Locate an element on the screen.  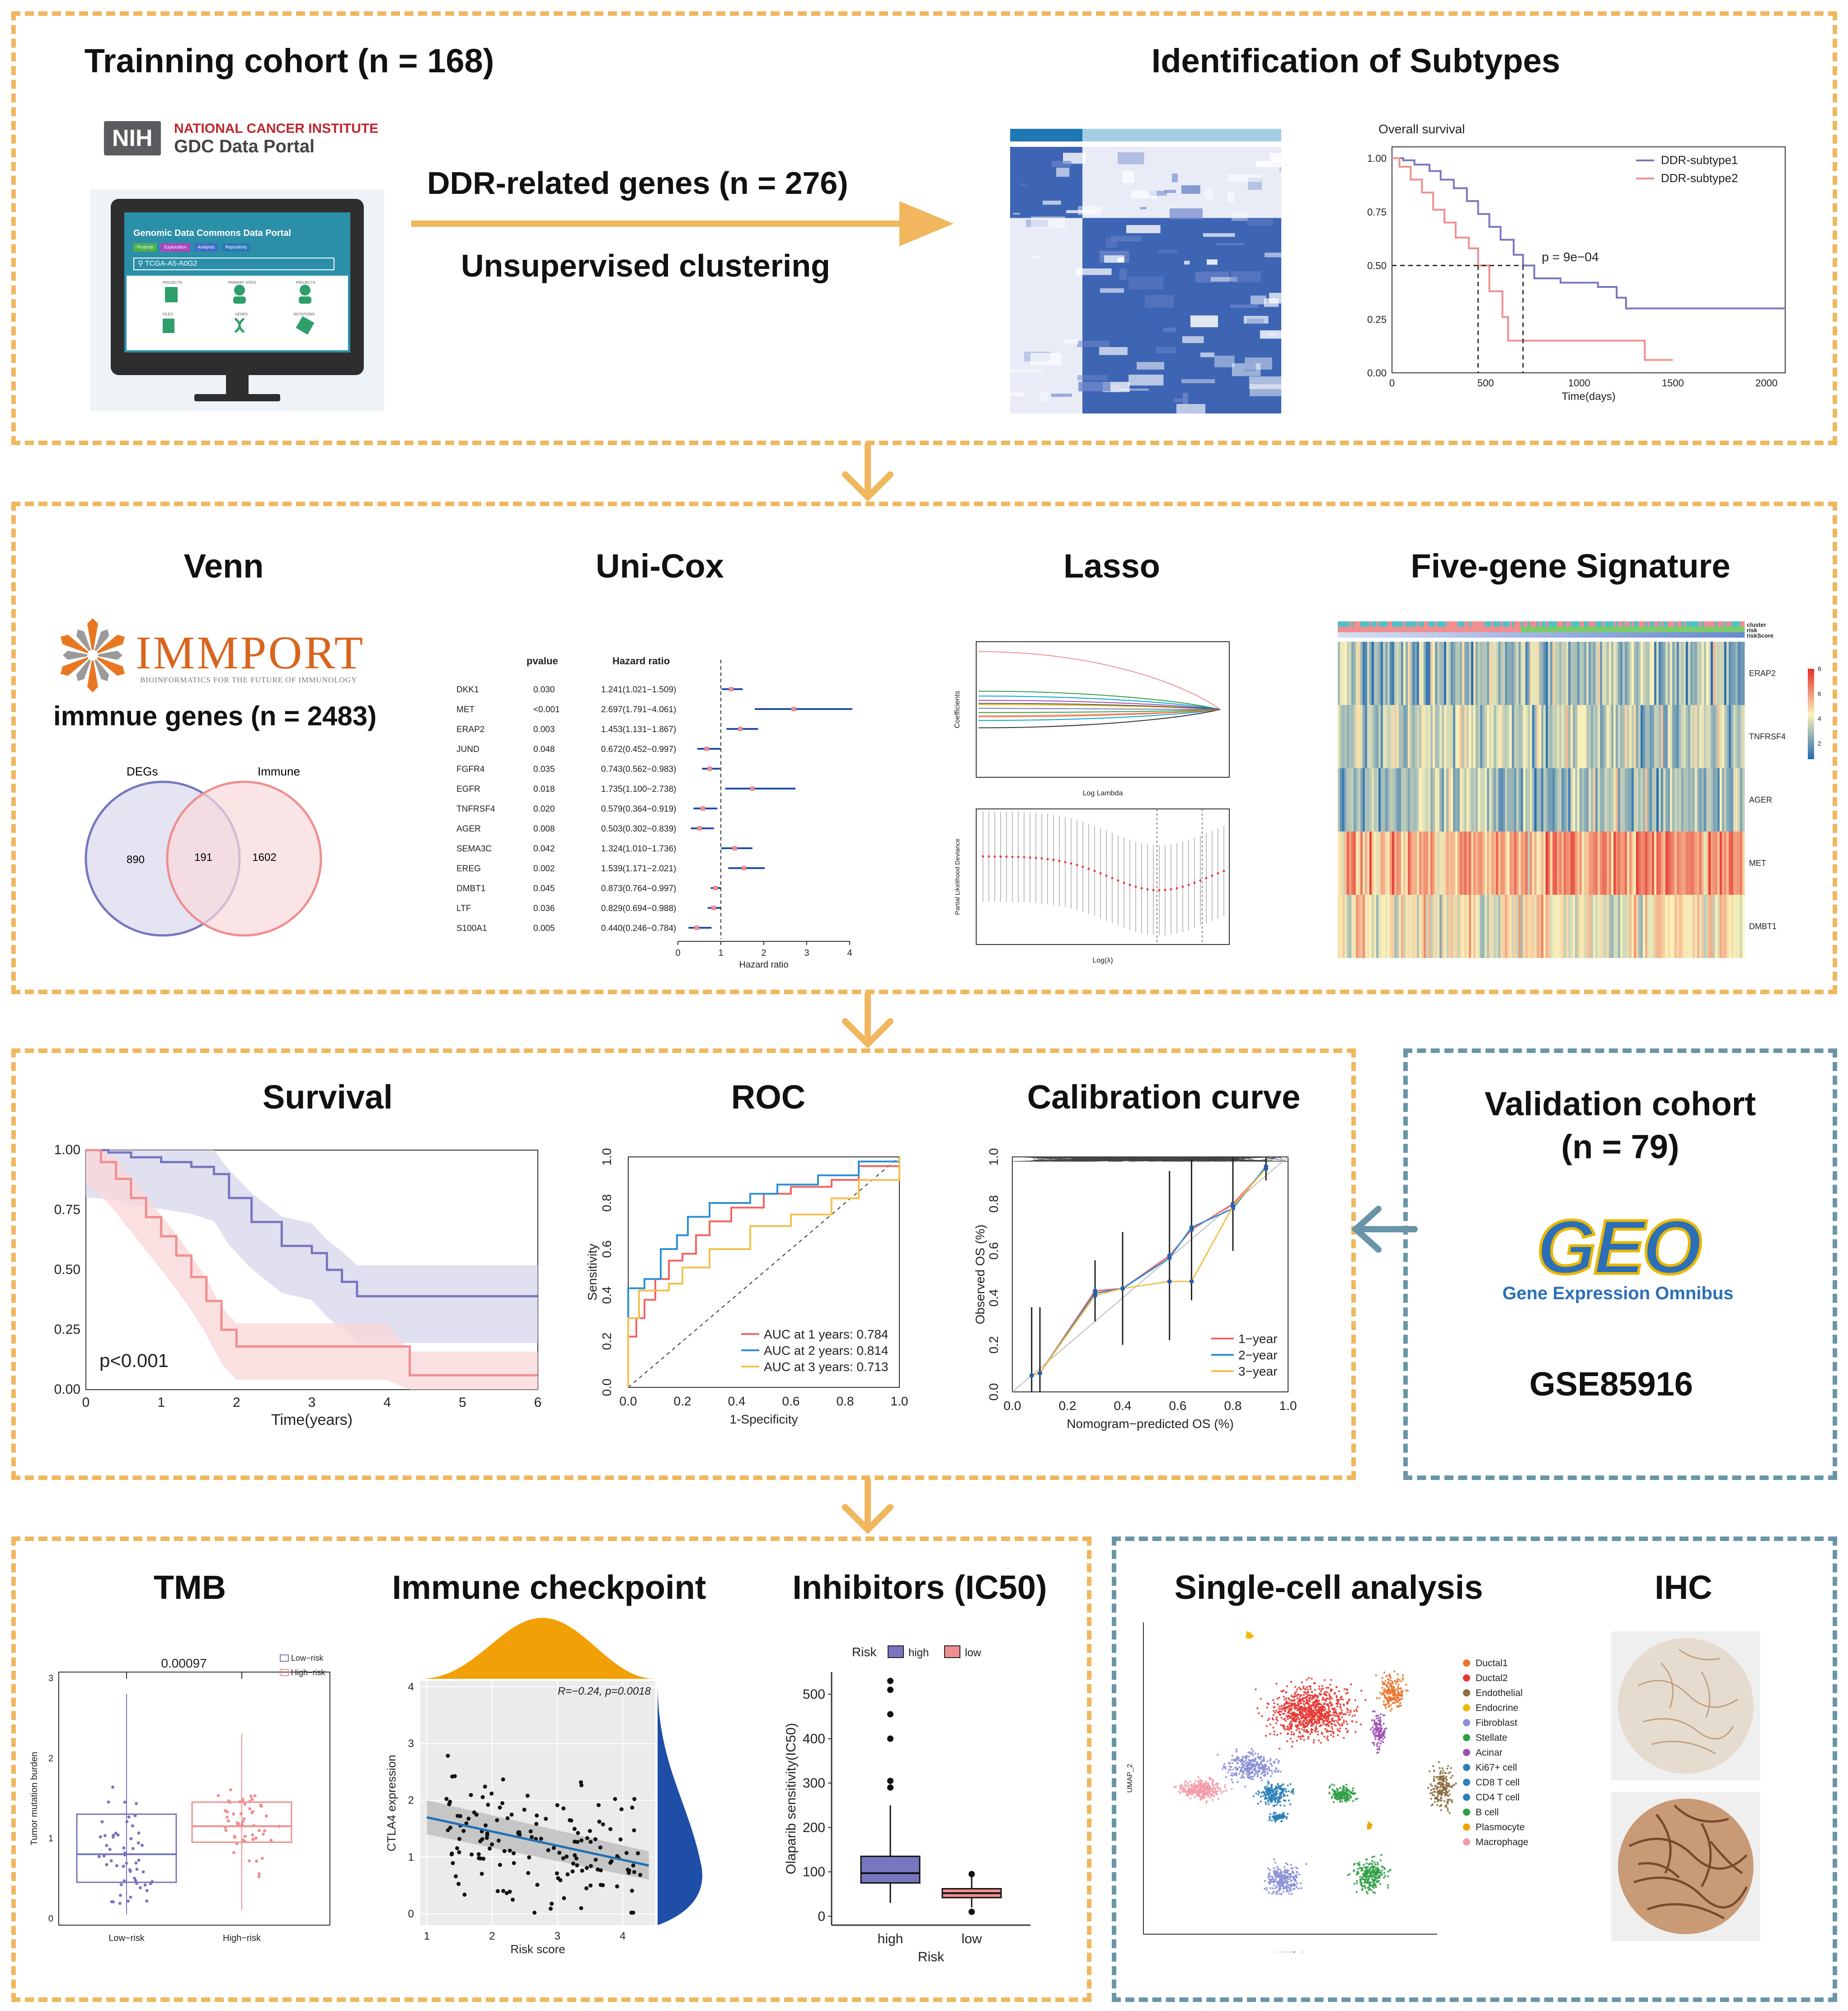
calib-xtick: 0.4 is located at coordinates (1123, 1406).